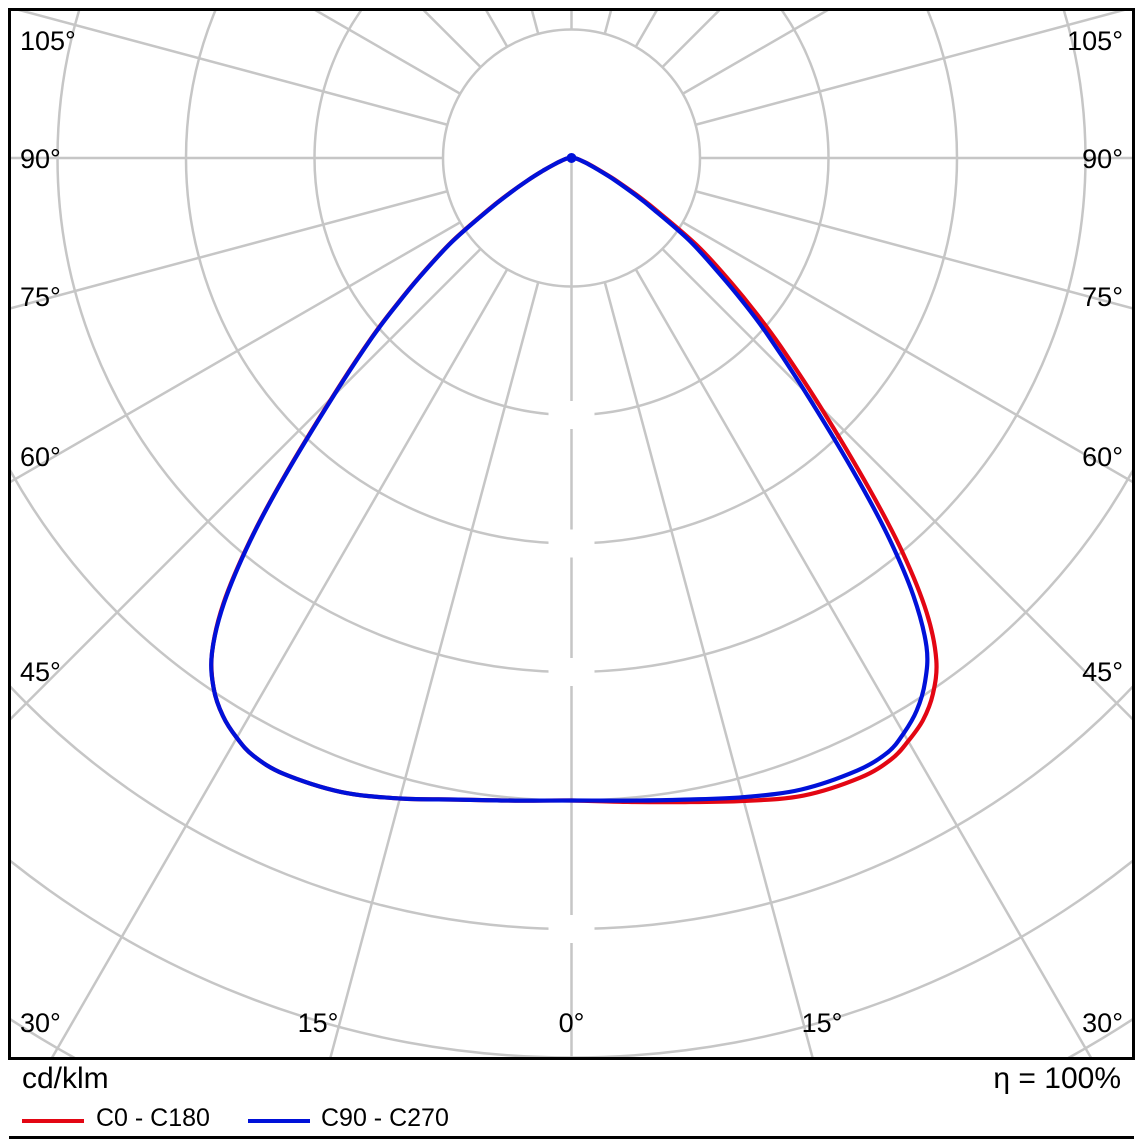 The width and height of the screenshot is (1143, 1143). Describe the element at coordinates (1102, 672) in the screenshot. I see `angle-tick-right: 45°` at that location.